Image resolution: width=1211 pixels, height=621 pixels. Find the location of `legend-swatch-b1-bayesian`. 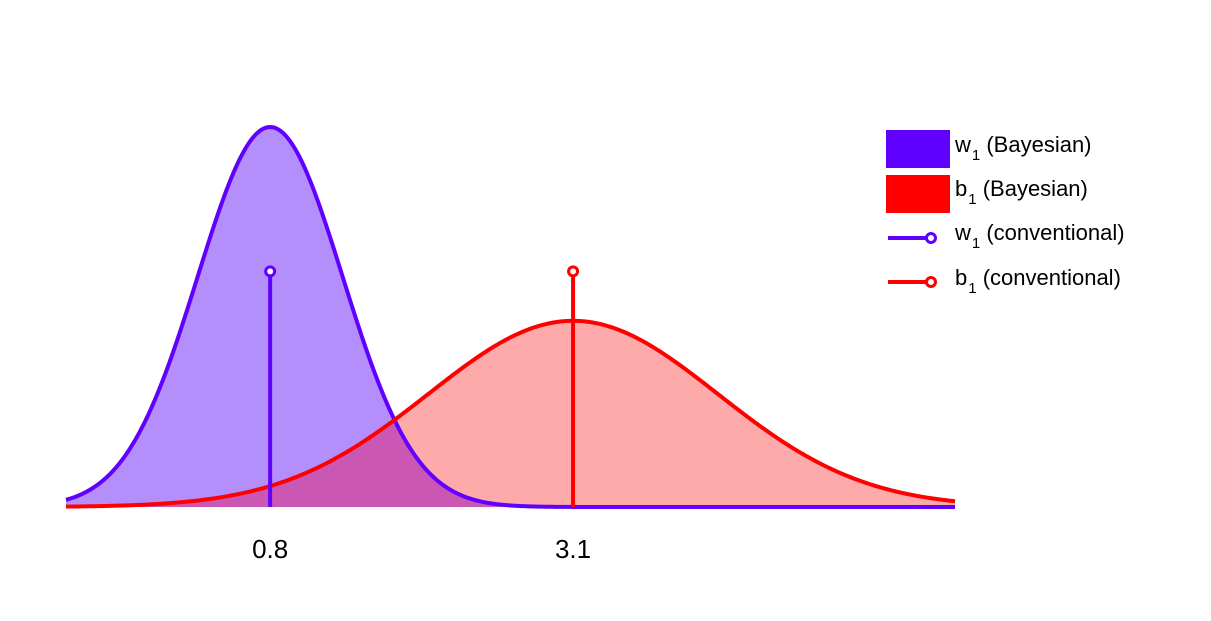

legend-swatch-b1-bayesian is located at coordinates (918, 194).